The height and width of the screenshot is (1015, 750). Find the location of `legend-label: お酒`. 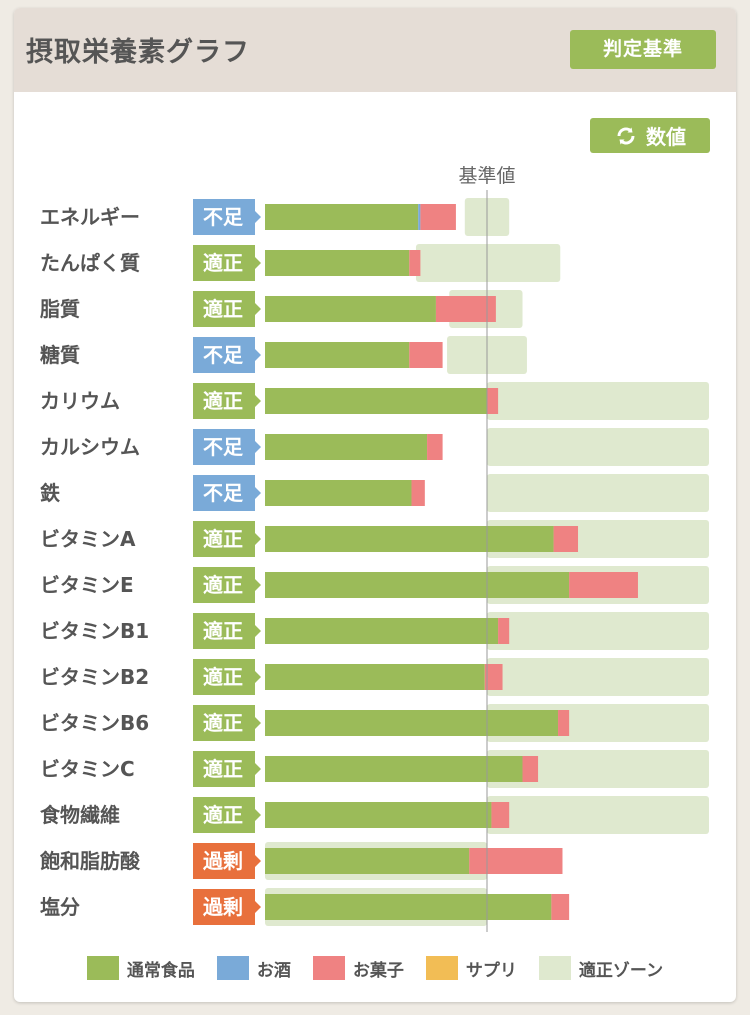

legend-label: お酒 is located at coordinates (273, 970).